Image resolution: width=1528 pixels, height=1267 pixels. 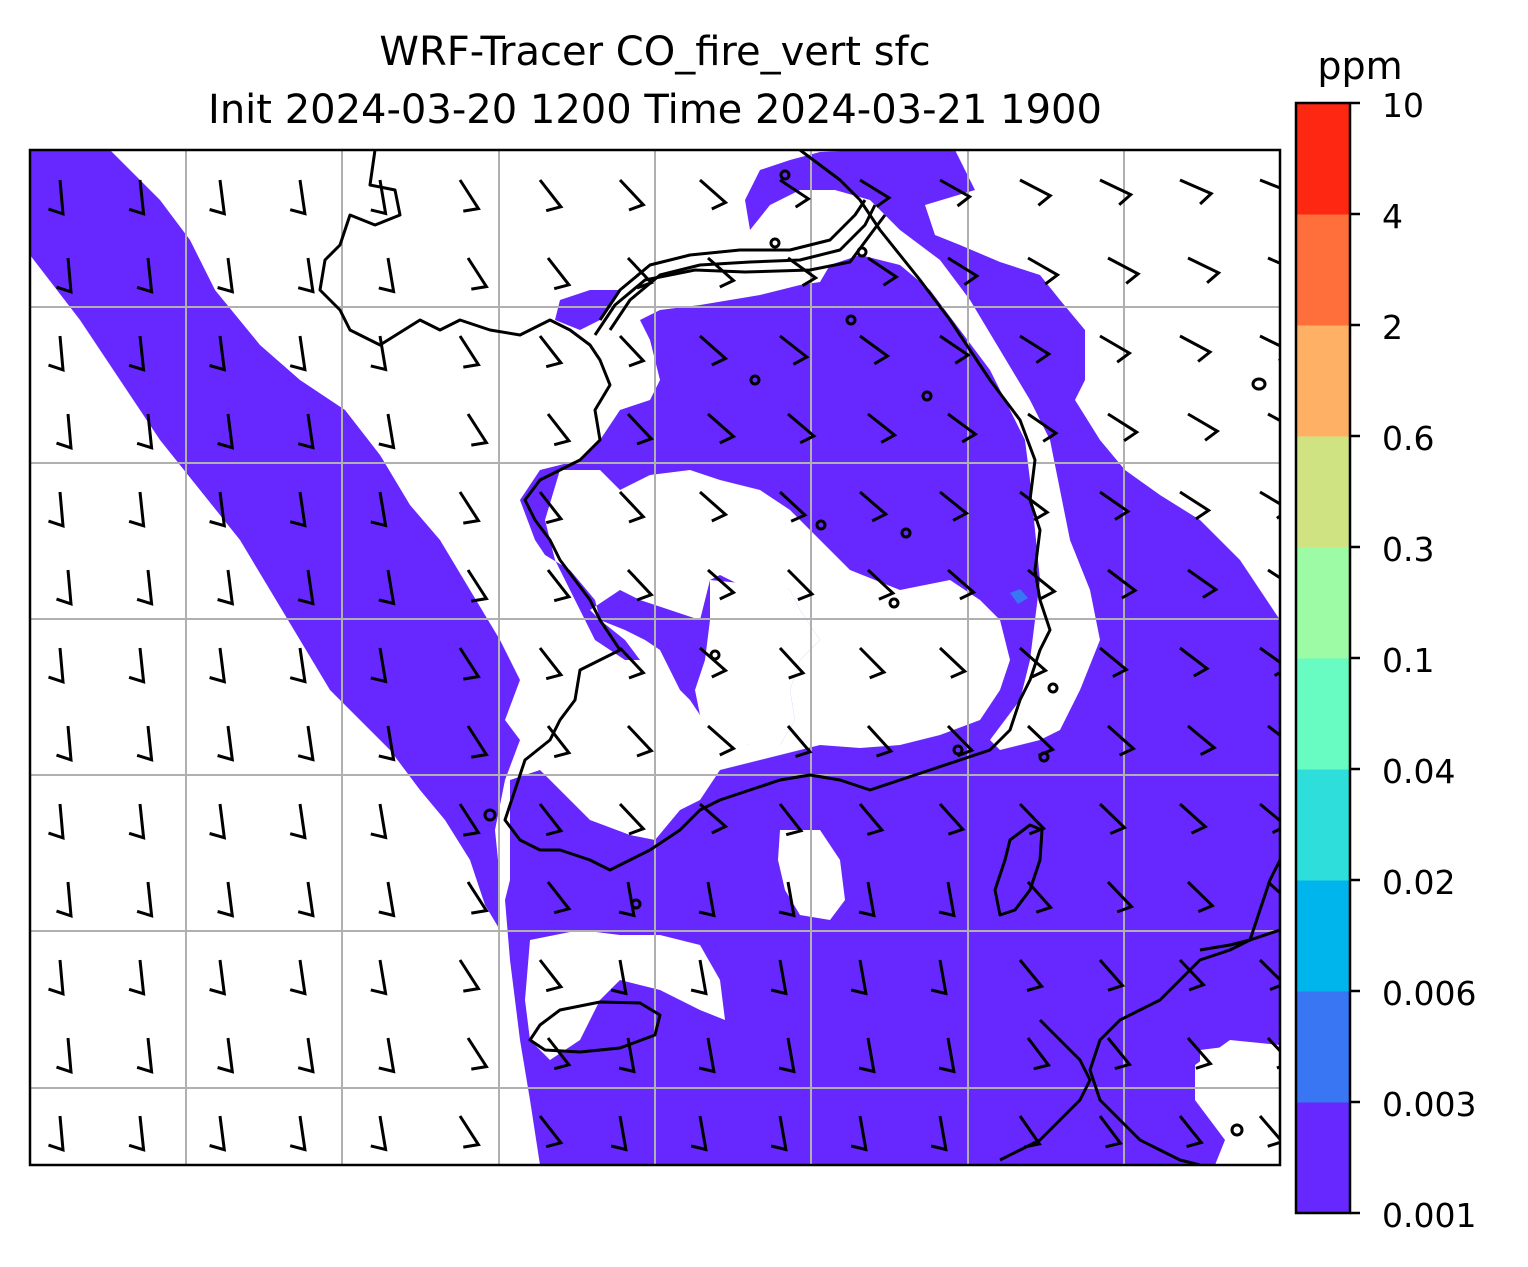 I want to click on coastline-north-channel, so click(x=732, y=260).